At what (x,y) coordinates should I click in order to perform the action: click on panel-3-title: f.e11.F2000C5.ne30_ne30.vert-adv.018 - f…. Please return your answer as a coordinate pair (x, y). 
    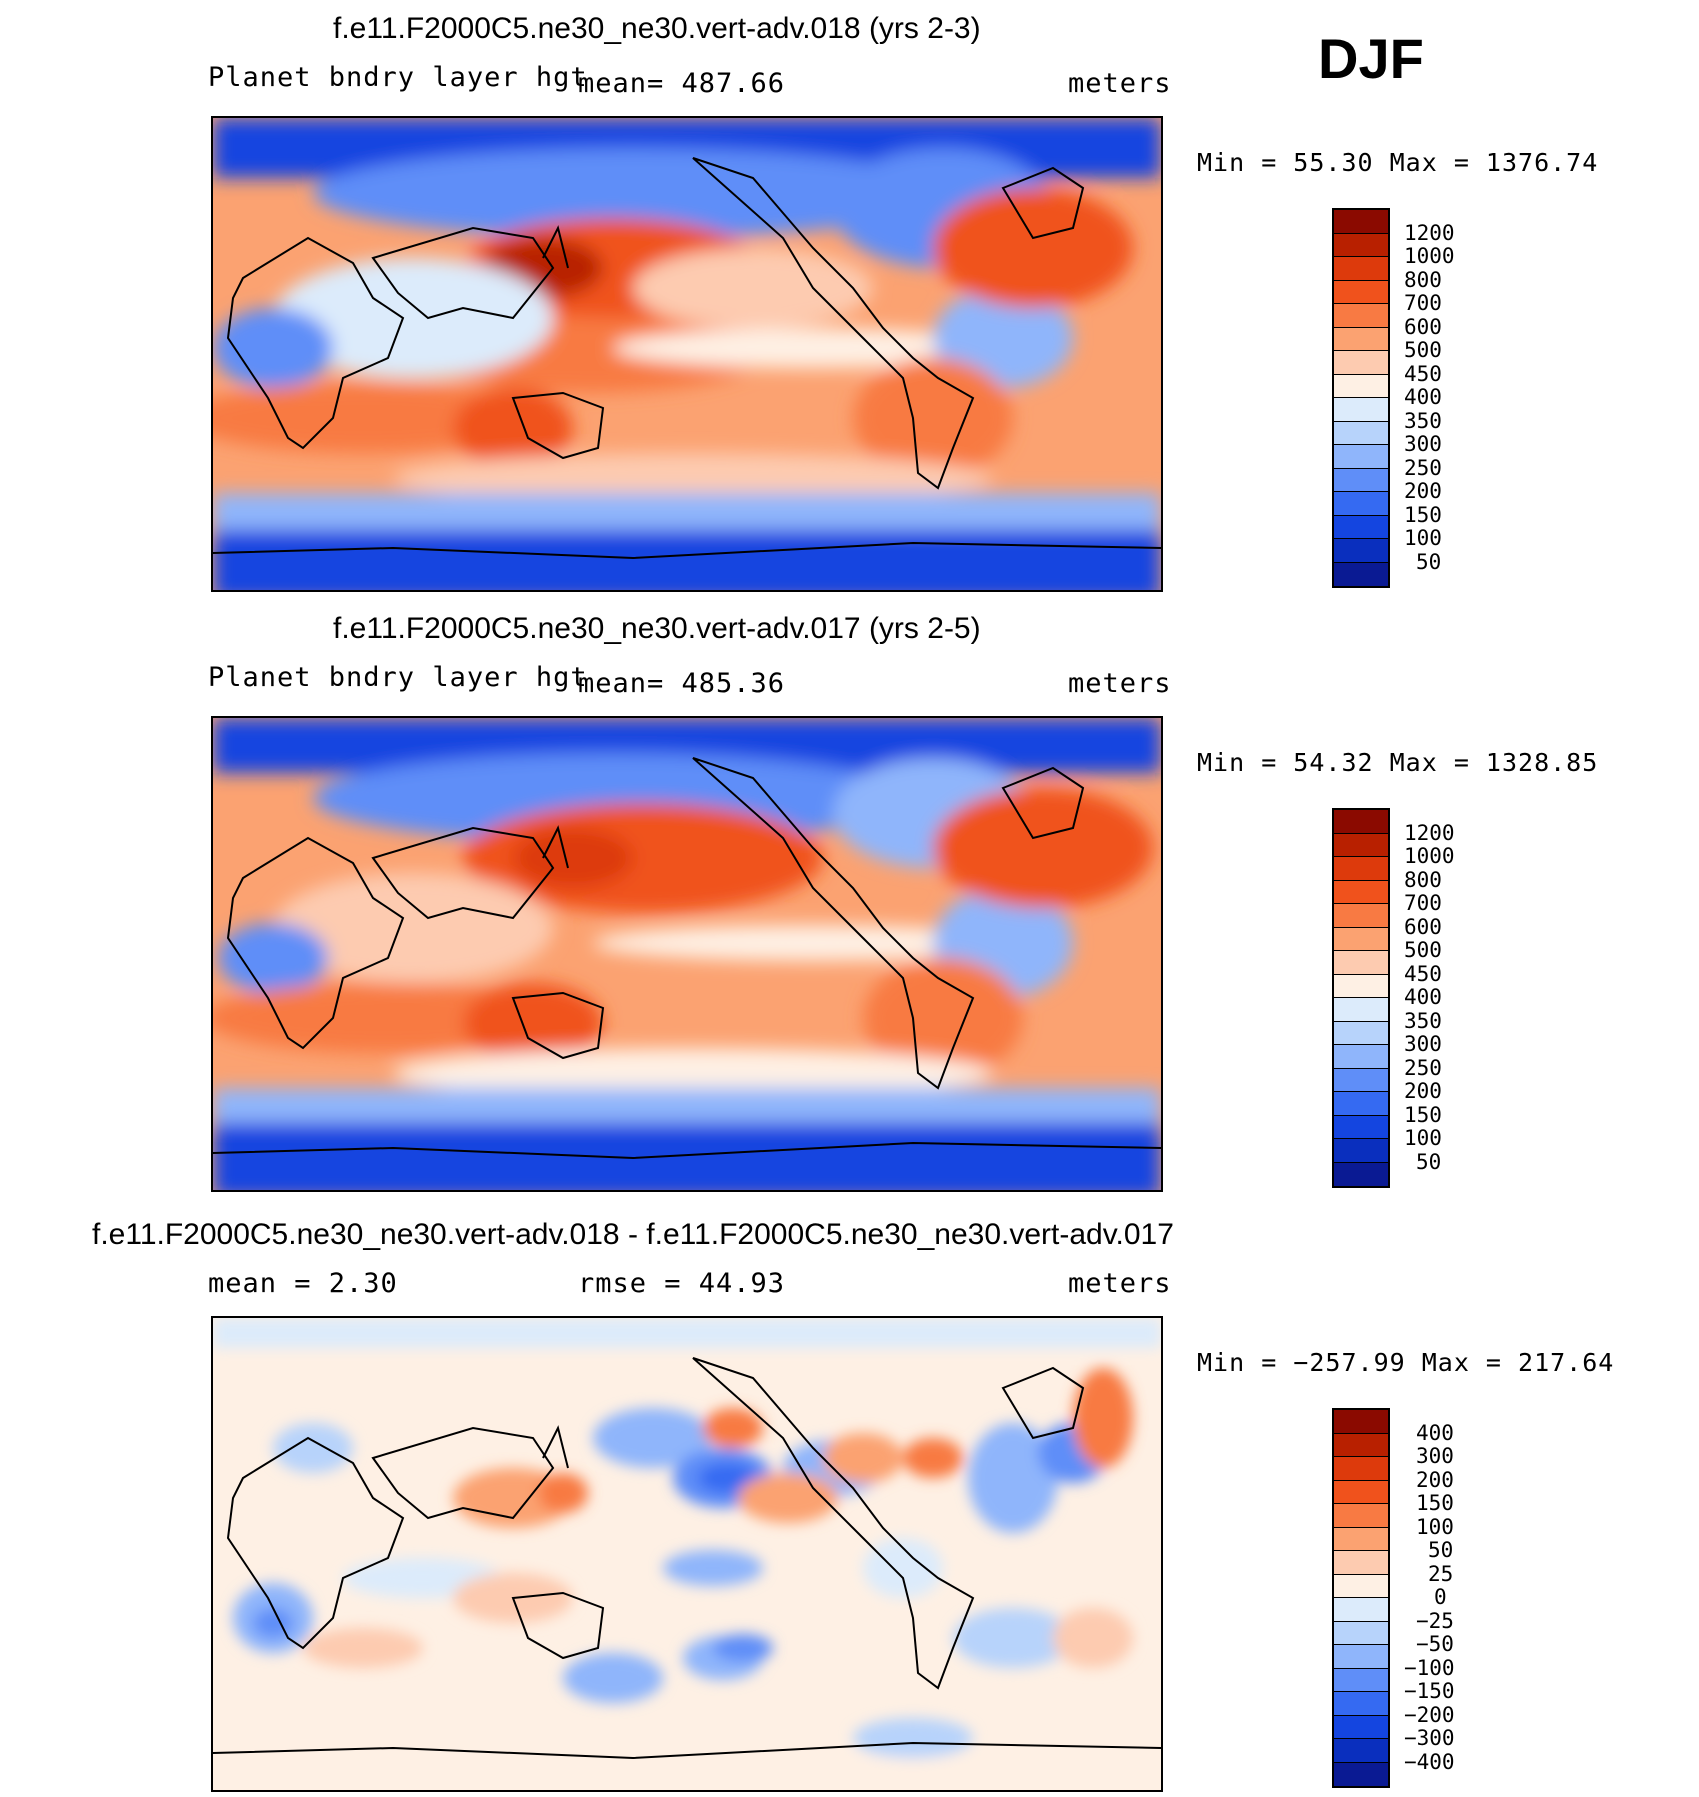
    Looking at the image, I should click on (633, 1234).